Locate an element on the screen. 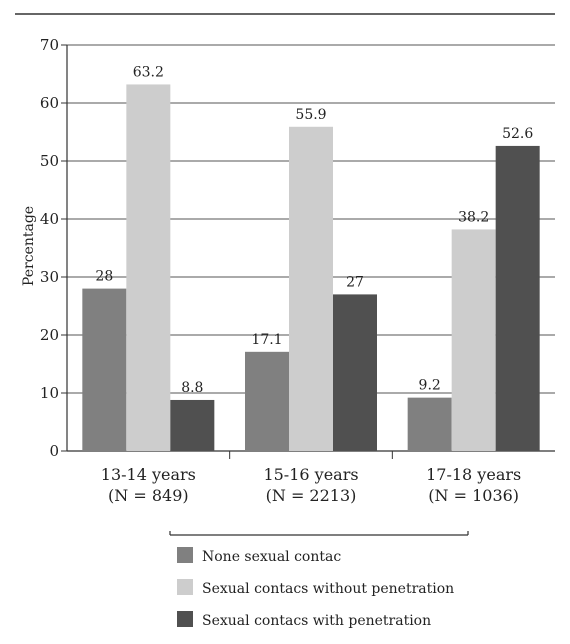  bar-value-label: 55.9 is located at coordinates (310, 115).